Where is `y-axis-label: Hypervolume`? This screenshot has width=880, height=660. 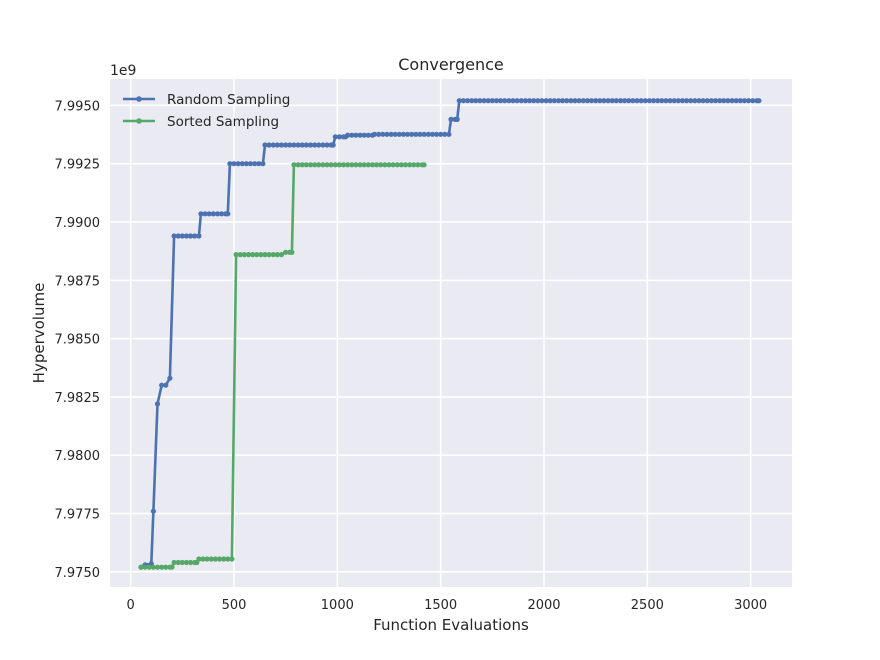
y-axis-label: Hypervolume is located at coordinates (39, 333).